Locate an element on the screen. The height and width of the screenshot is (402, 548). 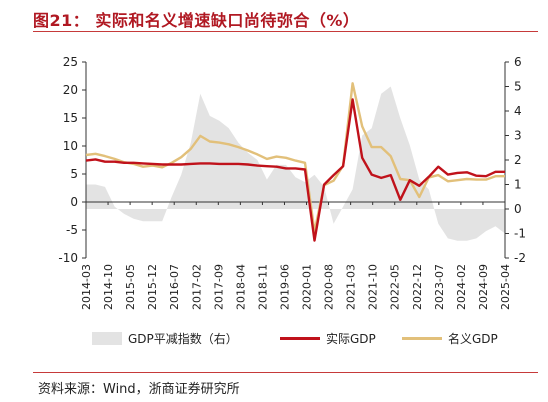
right-tick-label: 2 is located at coordinates (518, 160).